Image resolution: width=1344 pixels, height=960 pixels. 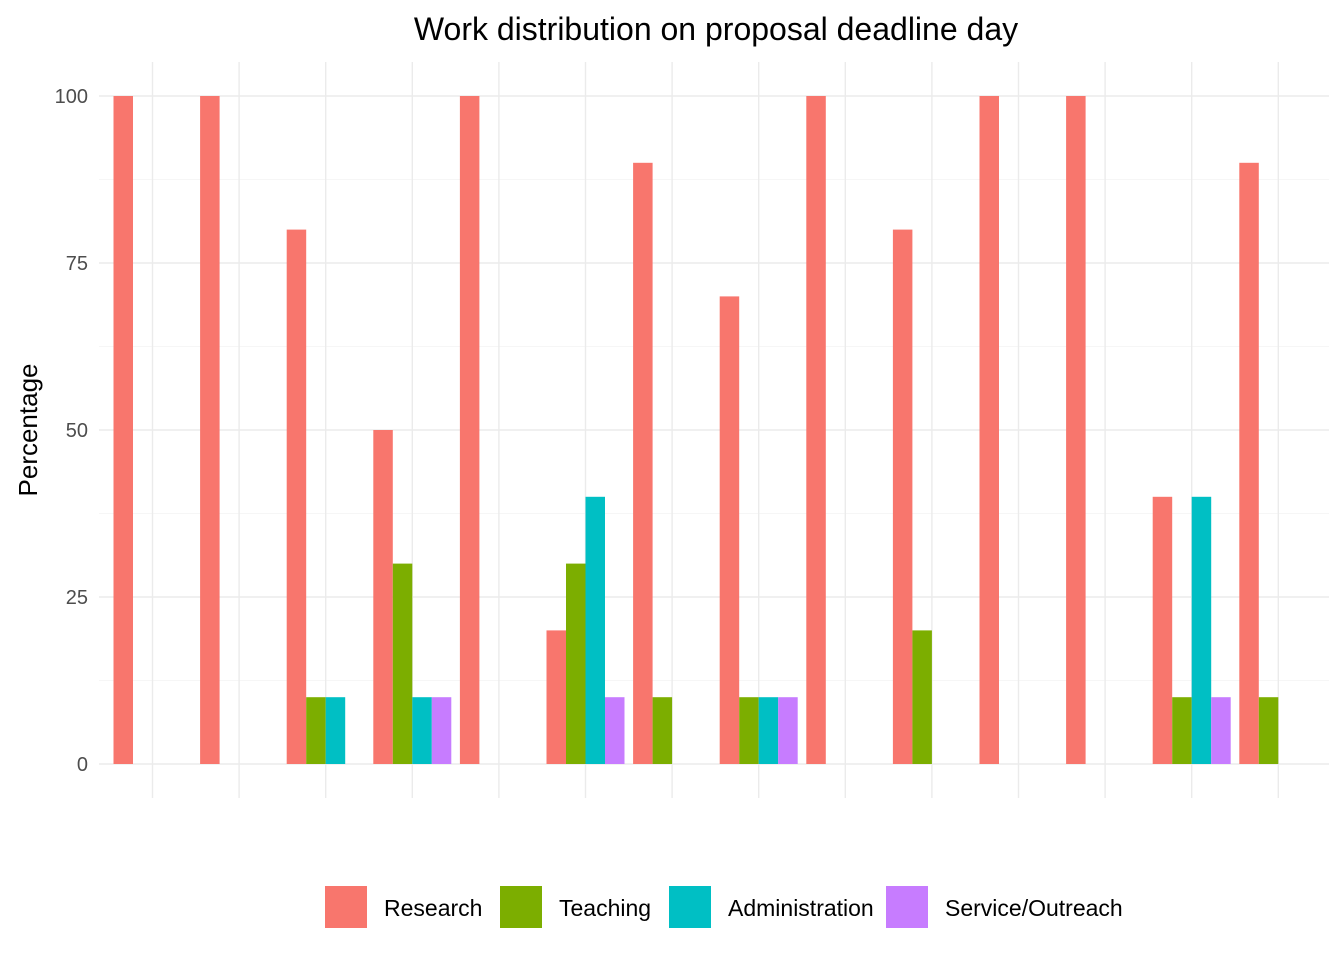 What do you see at coordinates (28, 430) in the screenshot?
I see `y-axis-label: Percentage` at bounding box center [28, 430].